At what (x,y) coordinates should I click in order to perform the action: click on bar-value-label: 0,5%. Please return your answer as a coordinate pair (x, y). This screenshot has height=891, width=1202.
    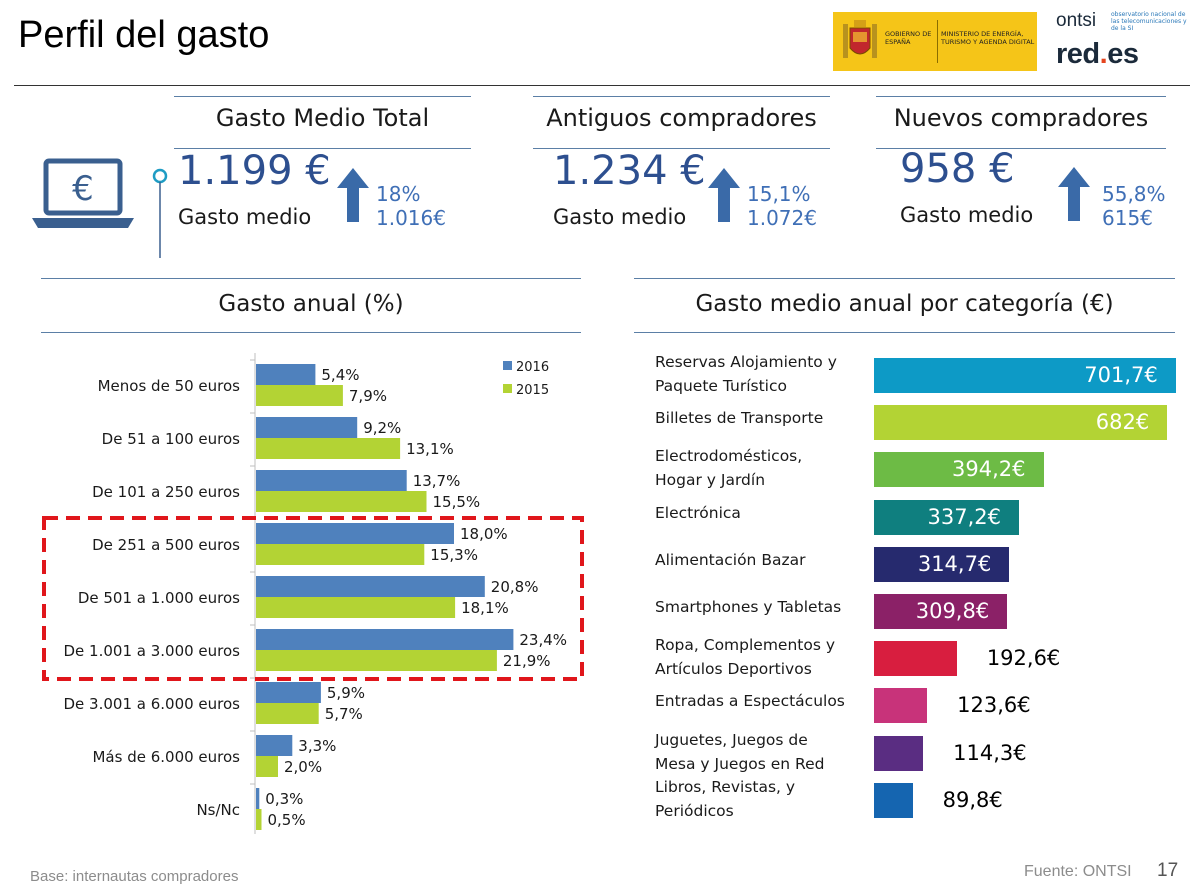
    Looking at the image, I should click on (287, 820).